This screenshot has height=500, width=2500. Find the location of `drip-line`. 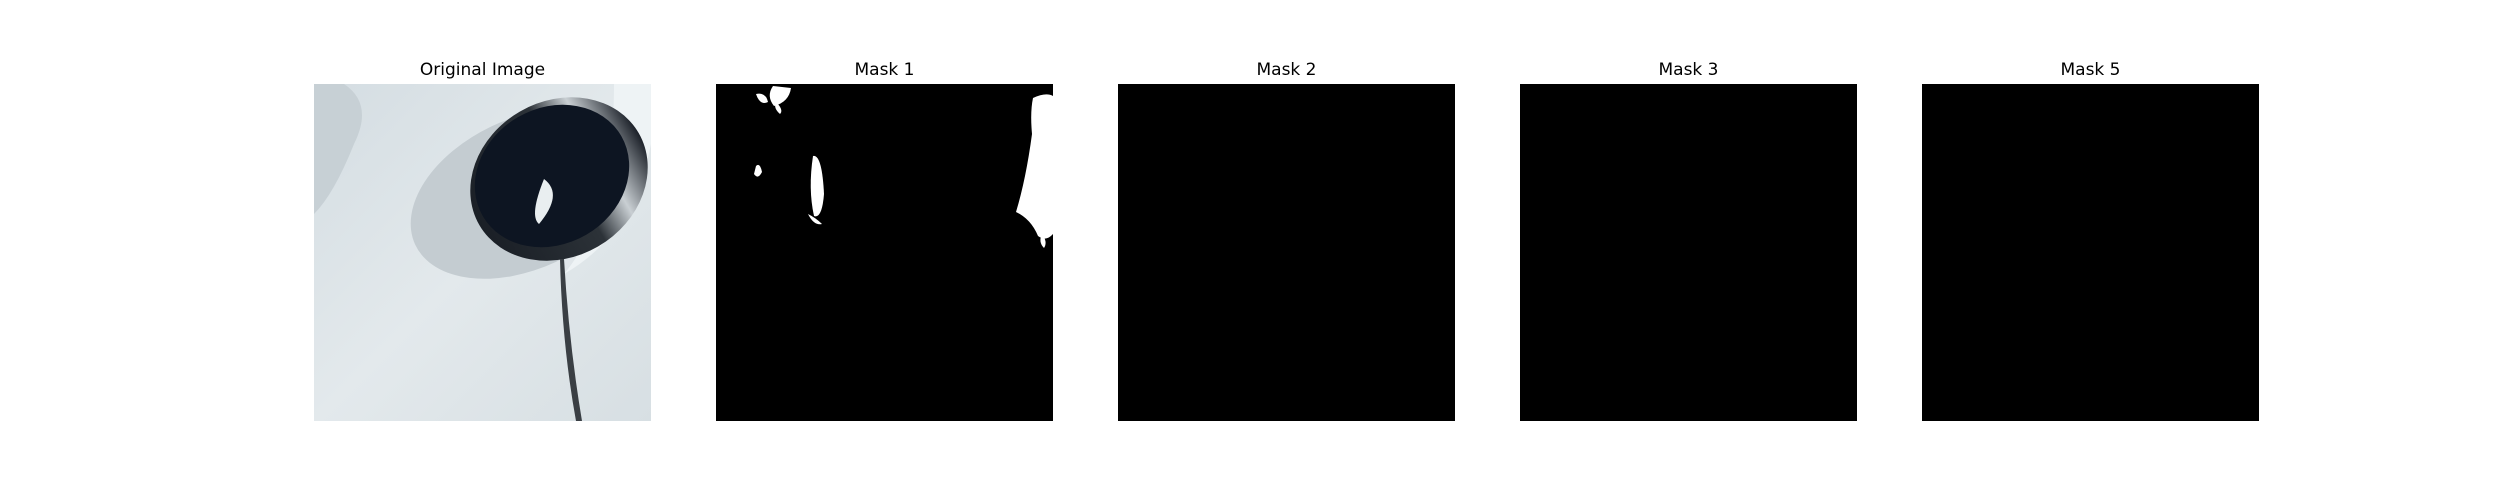

drip-line is located at coordinates (571, 340).